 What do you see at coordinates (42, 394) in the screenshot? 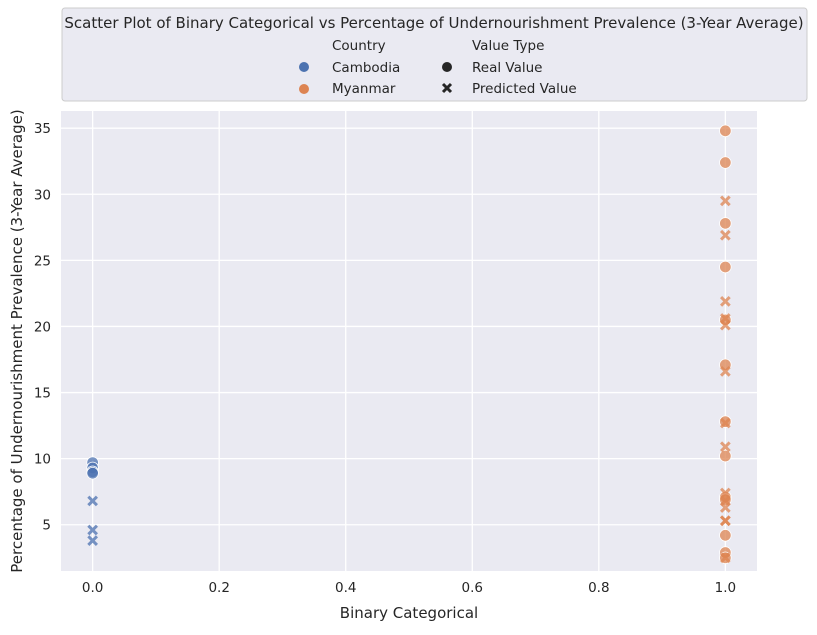
I see `y-tick-label: 15` at bounding box center [42, 394].